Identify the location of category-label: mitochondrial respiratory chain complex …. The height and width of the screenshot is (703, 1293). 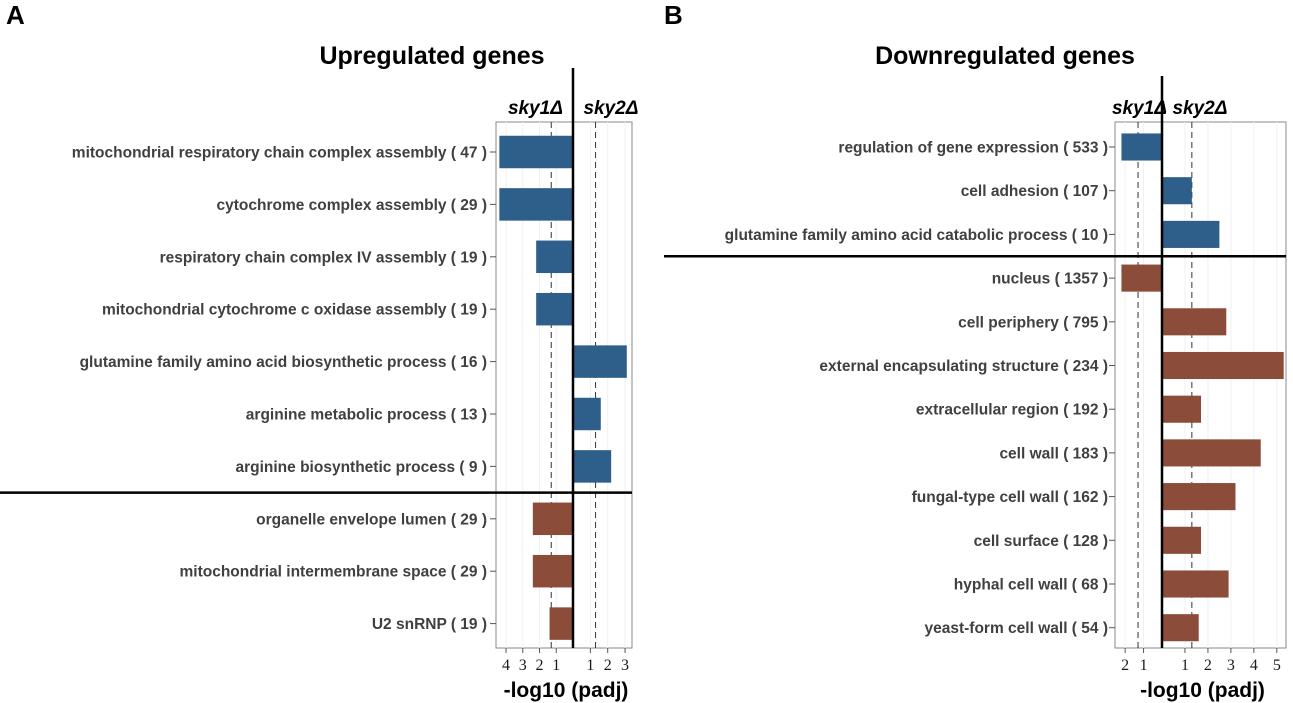
(279, 153).